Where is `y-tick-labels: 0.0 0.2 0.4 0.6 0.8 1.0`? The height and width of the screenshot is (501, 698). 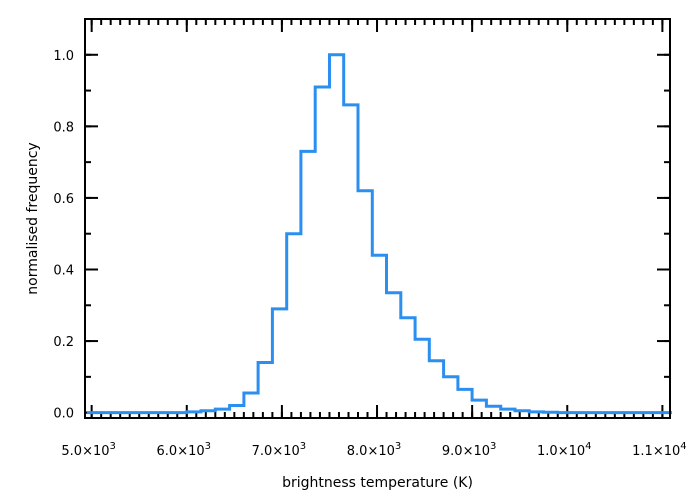 y-tick-labels: 0.0 0.2 0.4 0.6 0.8 1.0 is located at coordinates (63, 235).